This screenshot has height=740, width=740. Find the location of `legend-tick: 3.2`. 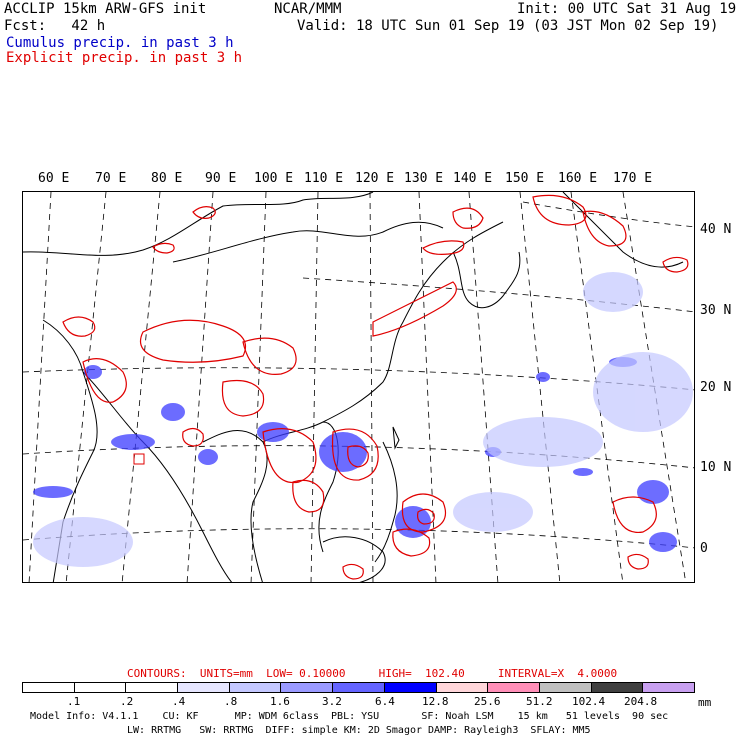

legend-tick: 3.2 is located at coordinates (332, 701).